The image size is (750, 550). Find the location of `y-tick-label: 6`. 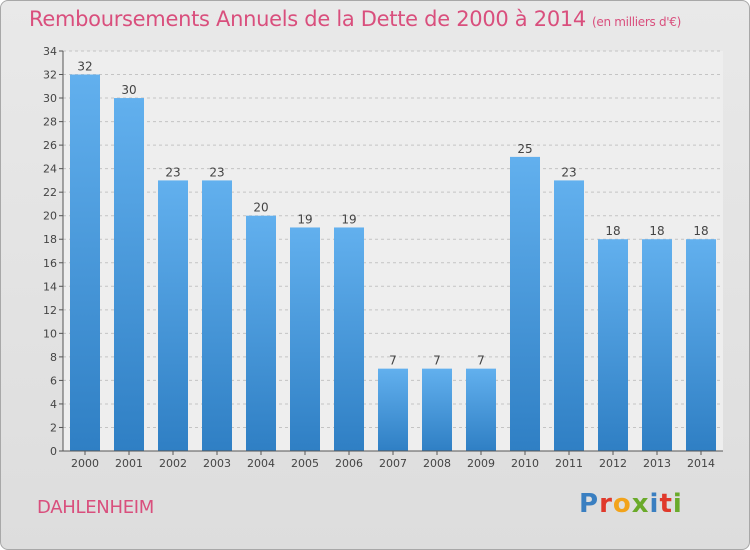

y-tick-label: 6 is located at coordinates (53, 380).